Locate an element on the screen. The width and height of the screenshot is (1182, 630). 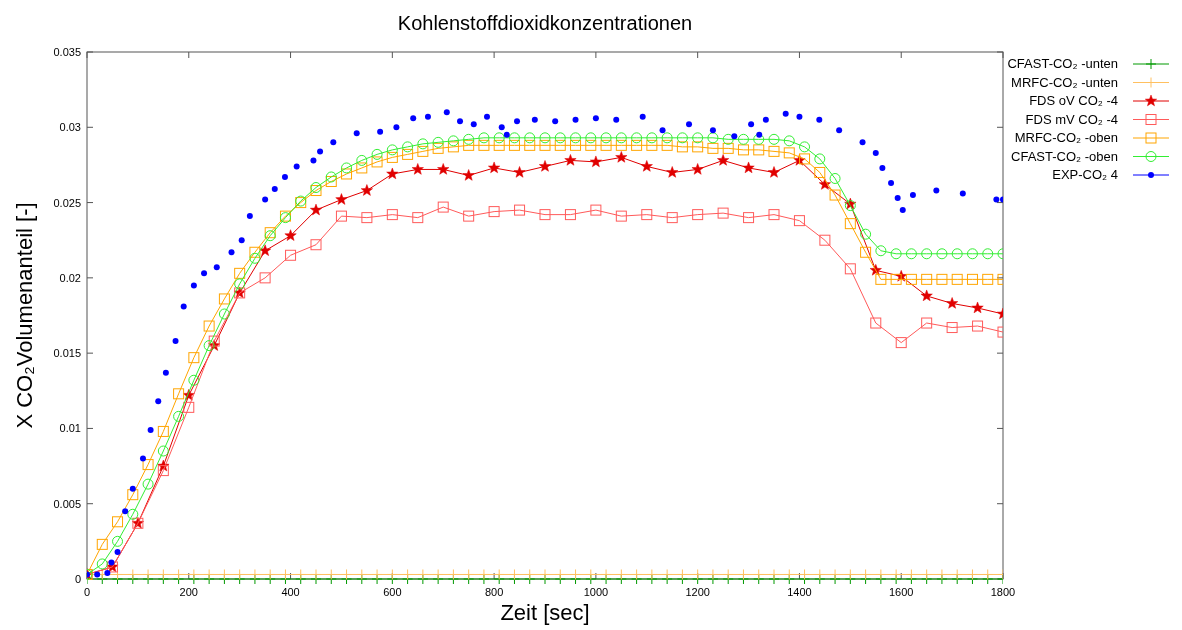
legend-label: EXP-CO₂ 4 is located at coordinates (1085, 174).